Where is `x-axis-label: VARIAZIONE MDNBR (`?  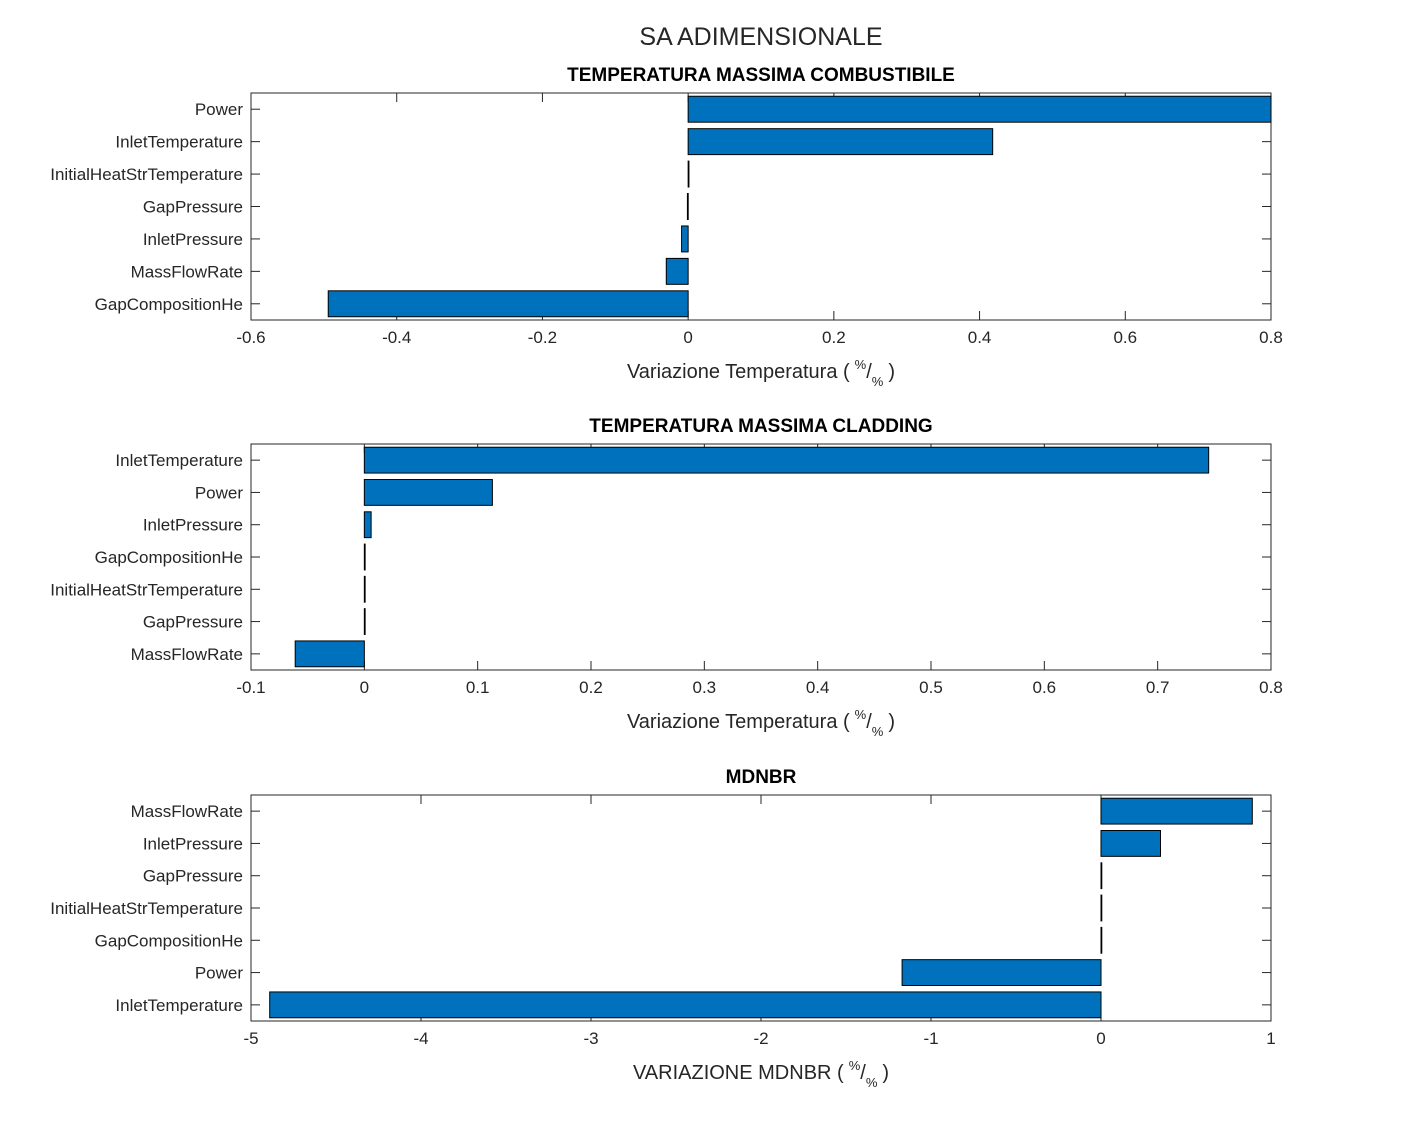 x-axis-label: VARIAZIONE MDNBR ( is located at coordinates (738, 1073).